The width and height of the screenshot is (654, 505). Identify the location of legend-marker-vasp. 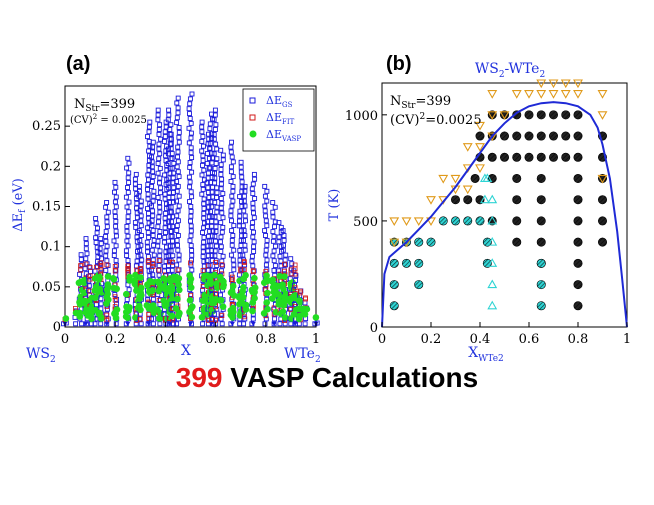
(253, 134).